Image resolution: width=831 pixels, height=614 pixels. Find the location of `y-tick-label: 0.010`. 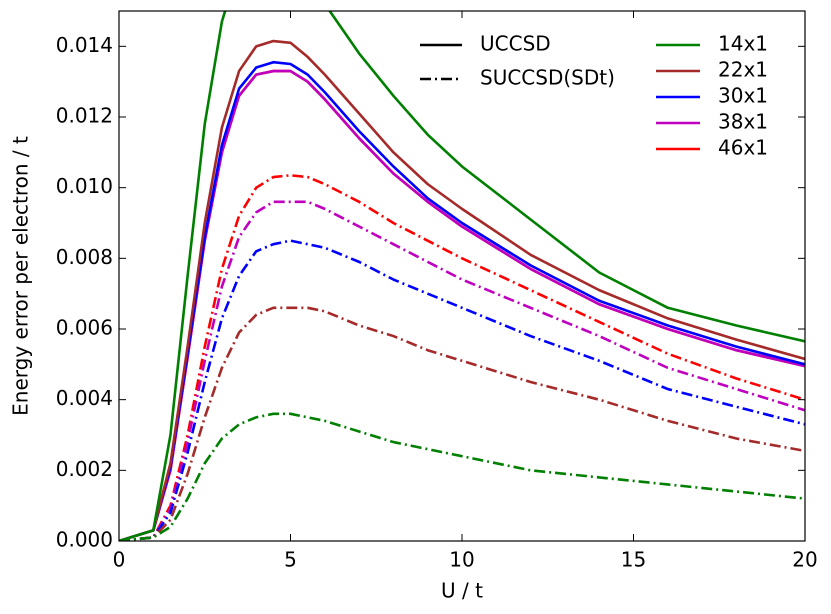

y-tick-label: 0.010 is located at coordinates (84, 186).